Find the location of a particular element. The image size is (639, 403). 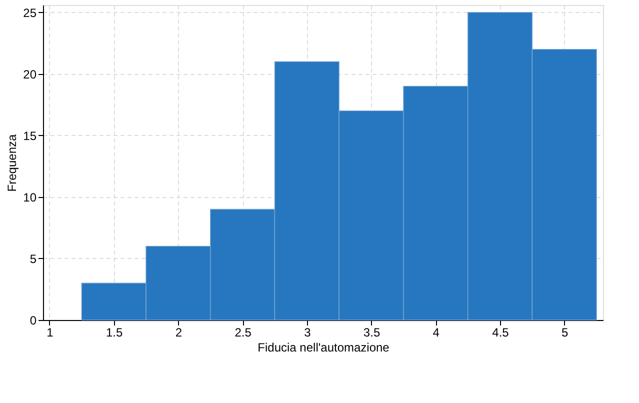

x-tick-label: 1.5 is located at coordinates (114, 333).